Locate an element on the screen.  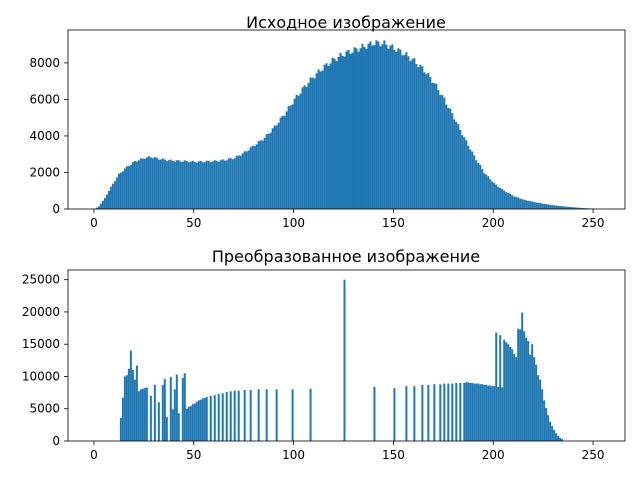
y-axis-original: 0 2000 4000 6000 8000 is located at coordinates (48, 136).